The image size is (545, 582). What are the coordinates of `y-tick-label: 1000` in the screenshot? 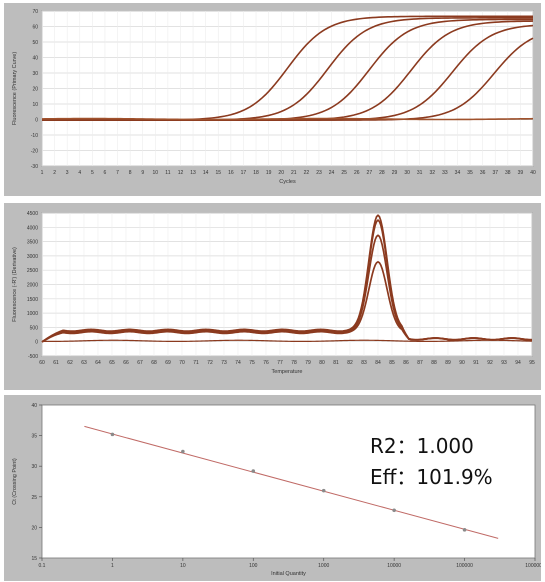 It's located at (32, 314).